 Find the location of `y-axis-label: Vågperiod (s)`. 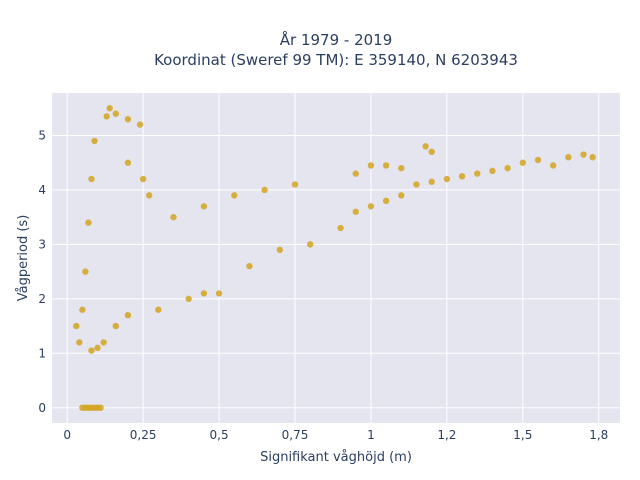

y-axis-label: Vågperiod (s) is located at coordinates (23, 258).